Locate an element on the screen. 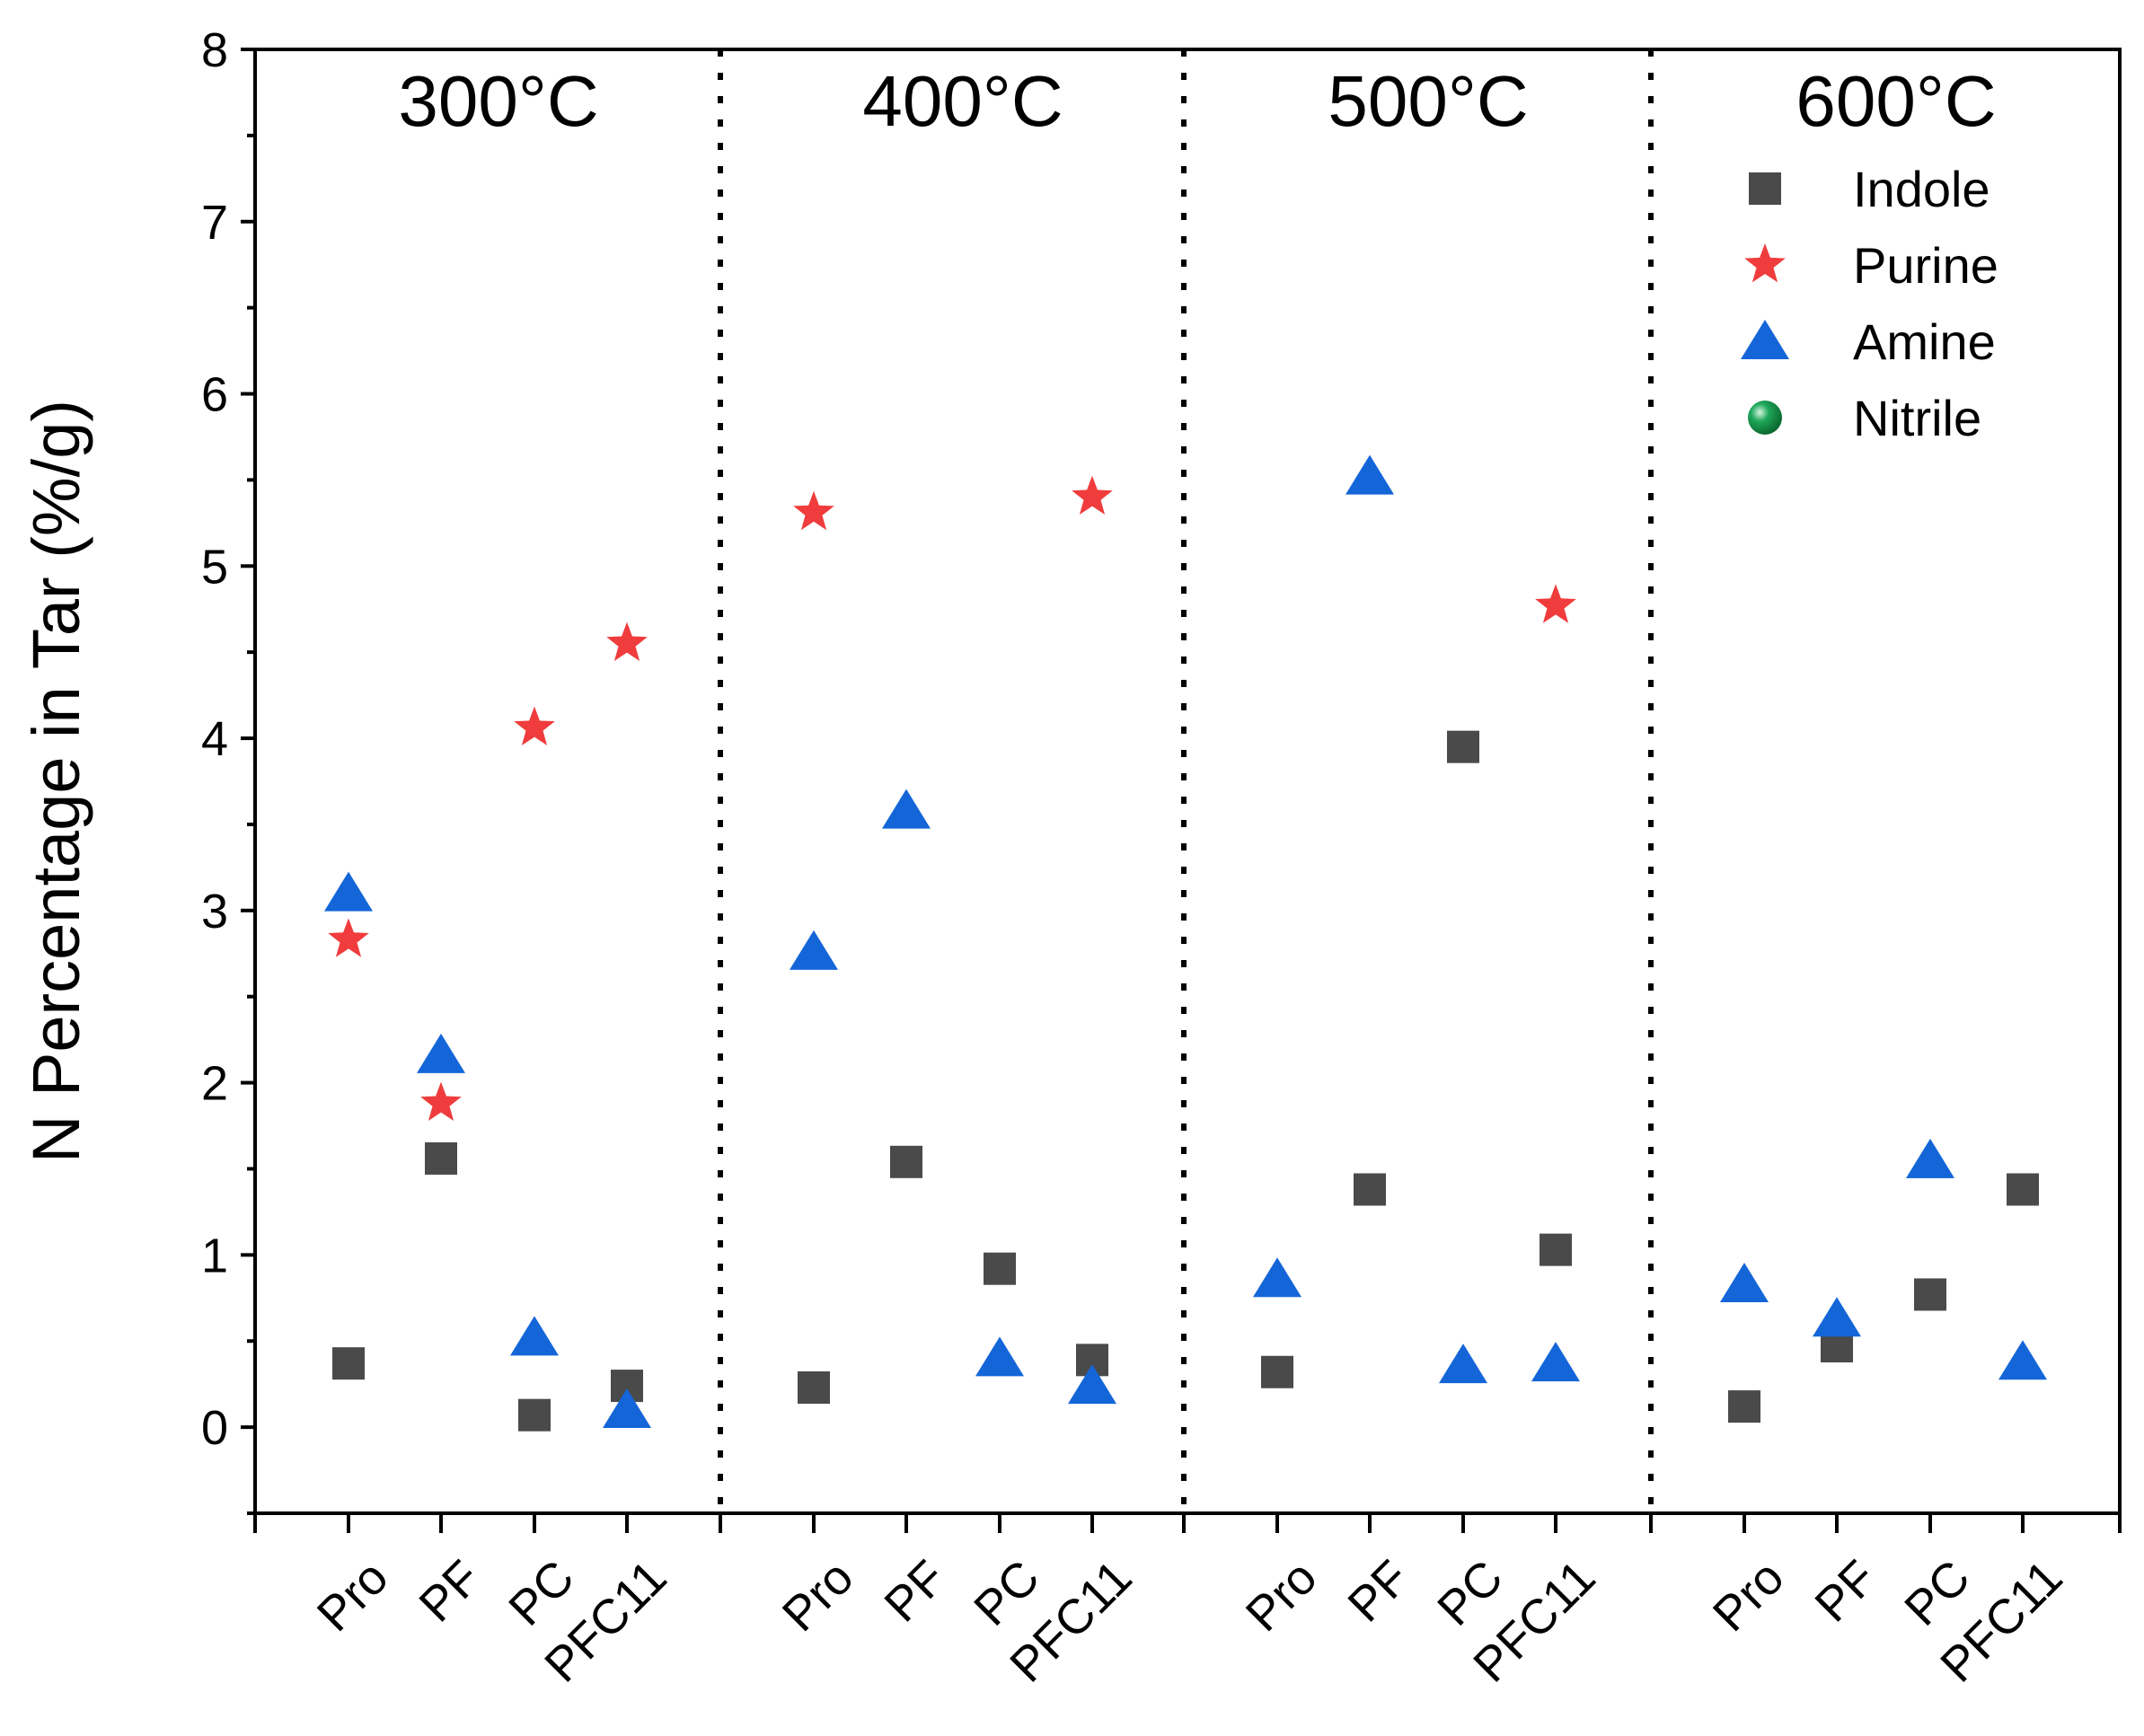 Image resolution: width=2144 pixels, height=1736 pixels. y-axis-label: N Percentage in Tar (%/g) is located at coordinates (56, 782).